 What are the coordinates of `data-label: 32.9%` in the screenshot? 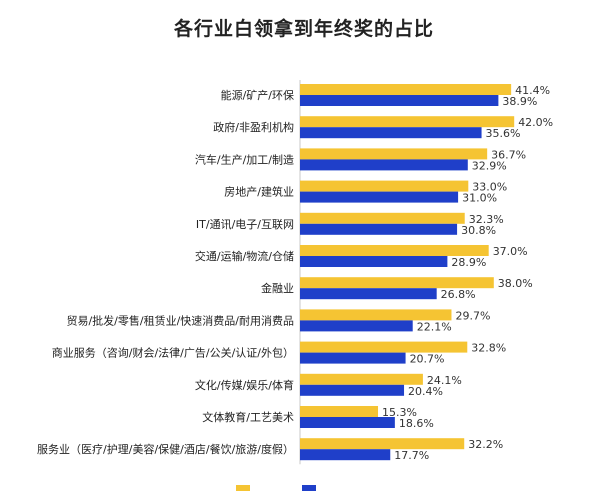 It's located at (489, 165).